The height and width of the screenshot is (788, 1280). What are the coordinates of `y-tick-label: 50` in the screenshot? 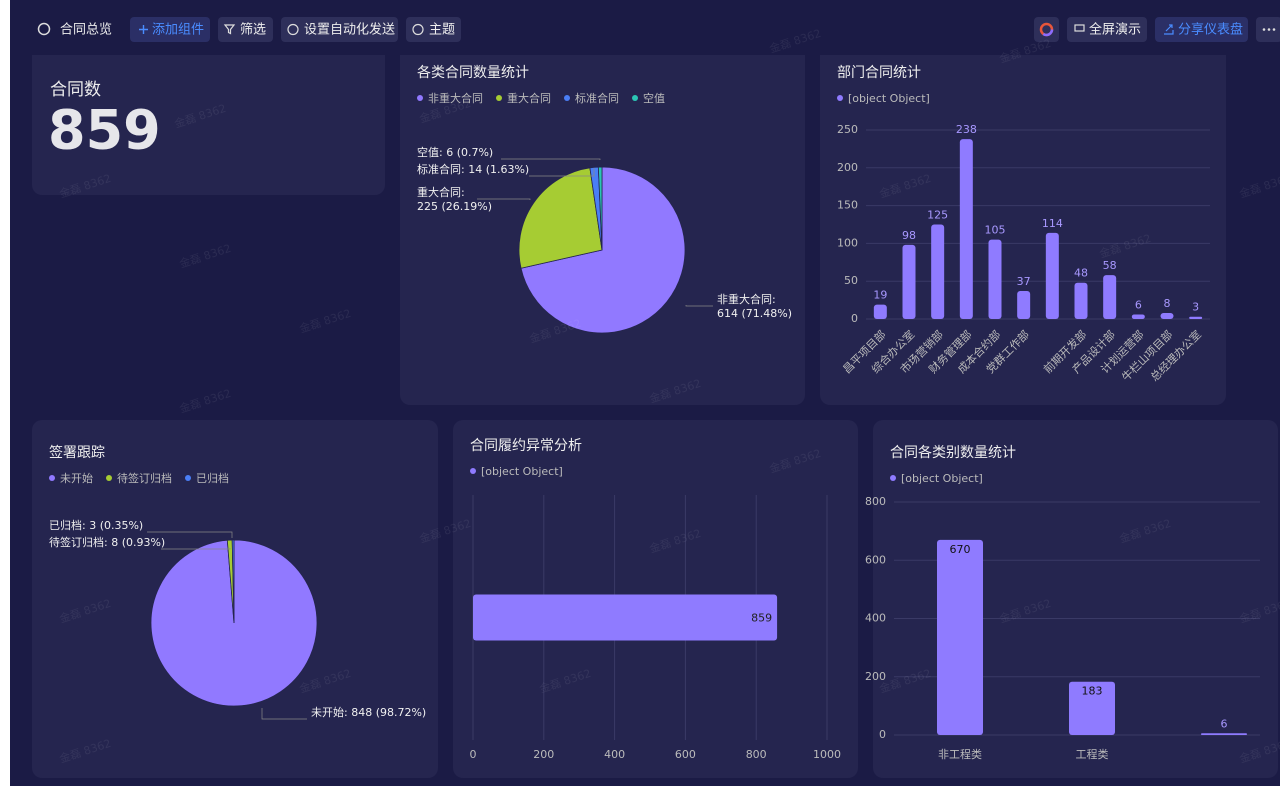 It's located at (851, 280).